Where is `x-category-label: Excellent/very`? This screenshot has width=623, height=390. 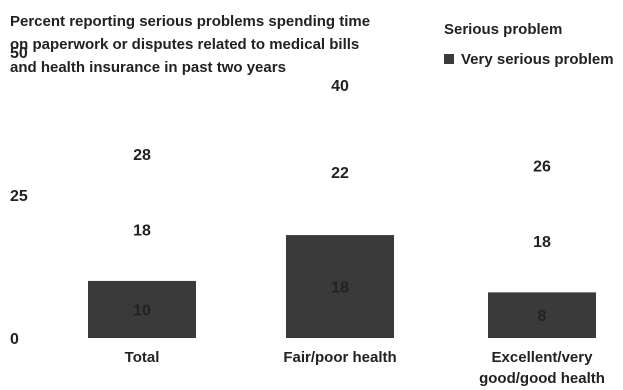 x-category-label: Excellent/very is located at coordinates (543, 357).